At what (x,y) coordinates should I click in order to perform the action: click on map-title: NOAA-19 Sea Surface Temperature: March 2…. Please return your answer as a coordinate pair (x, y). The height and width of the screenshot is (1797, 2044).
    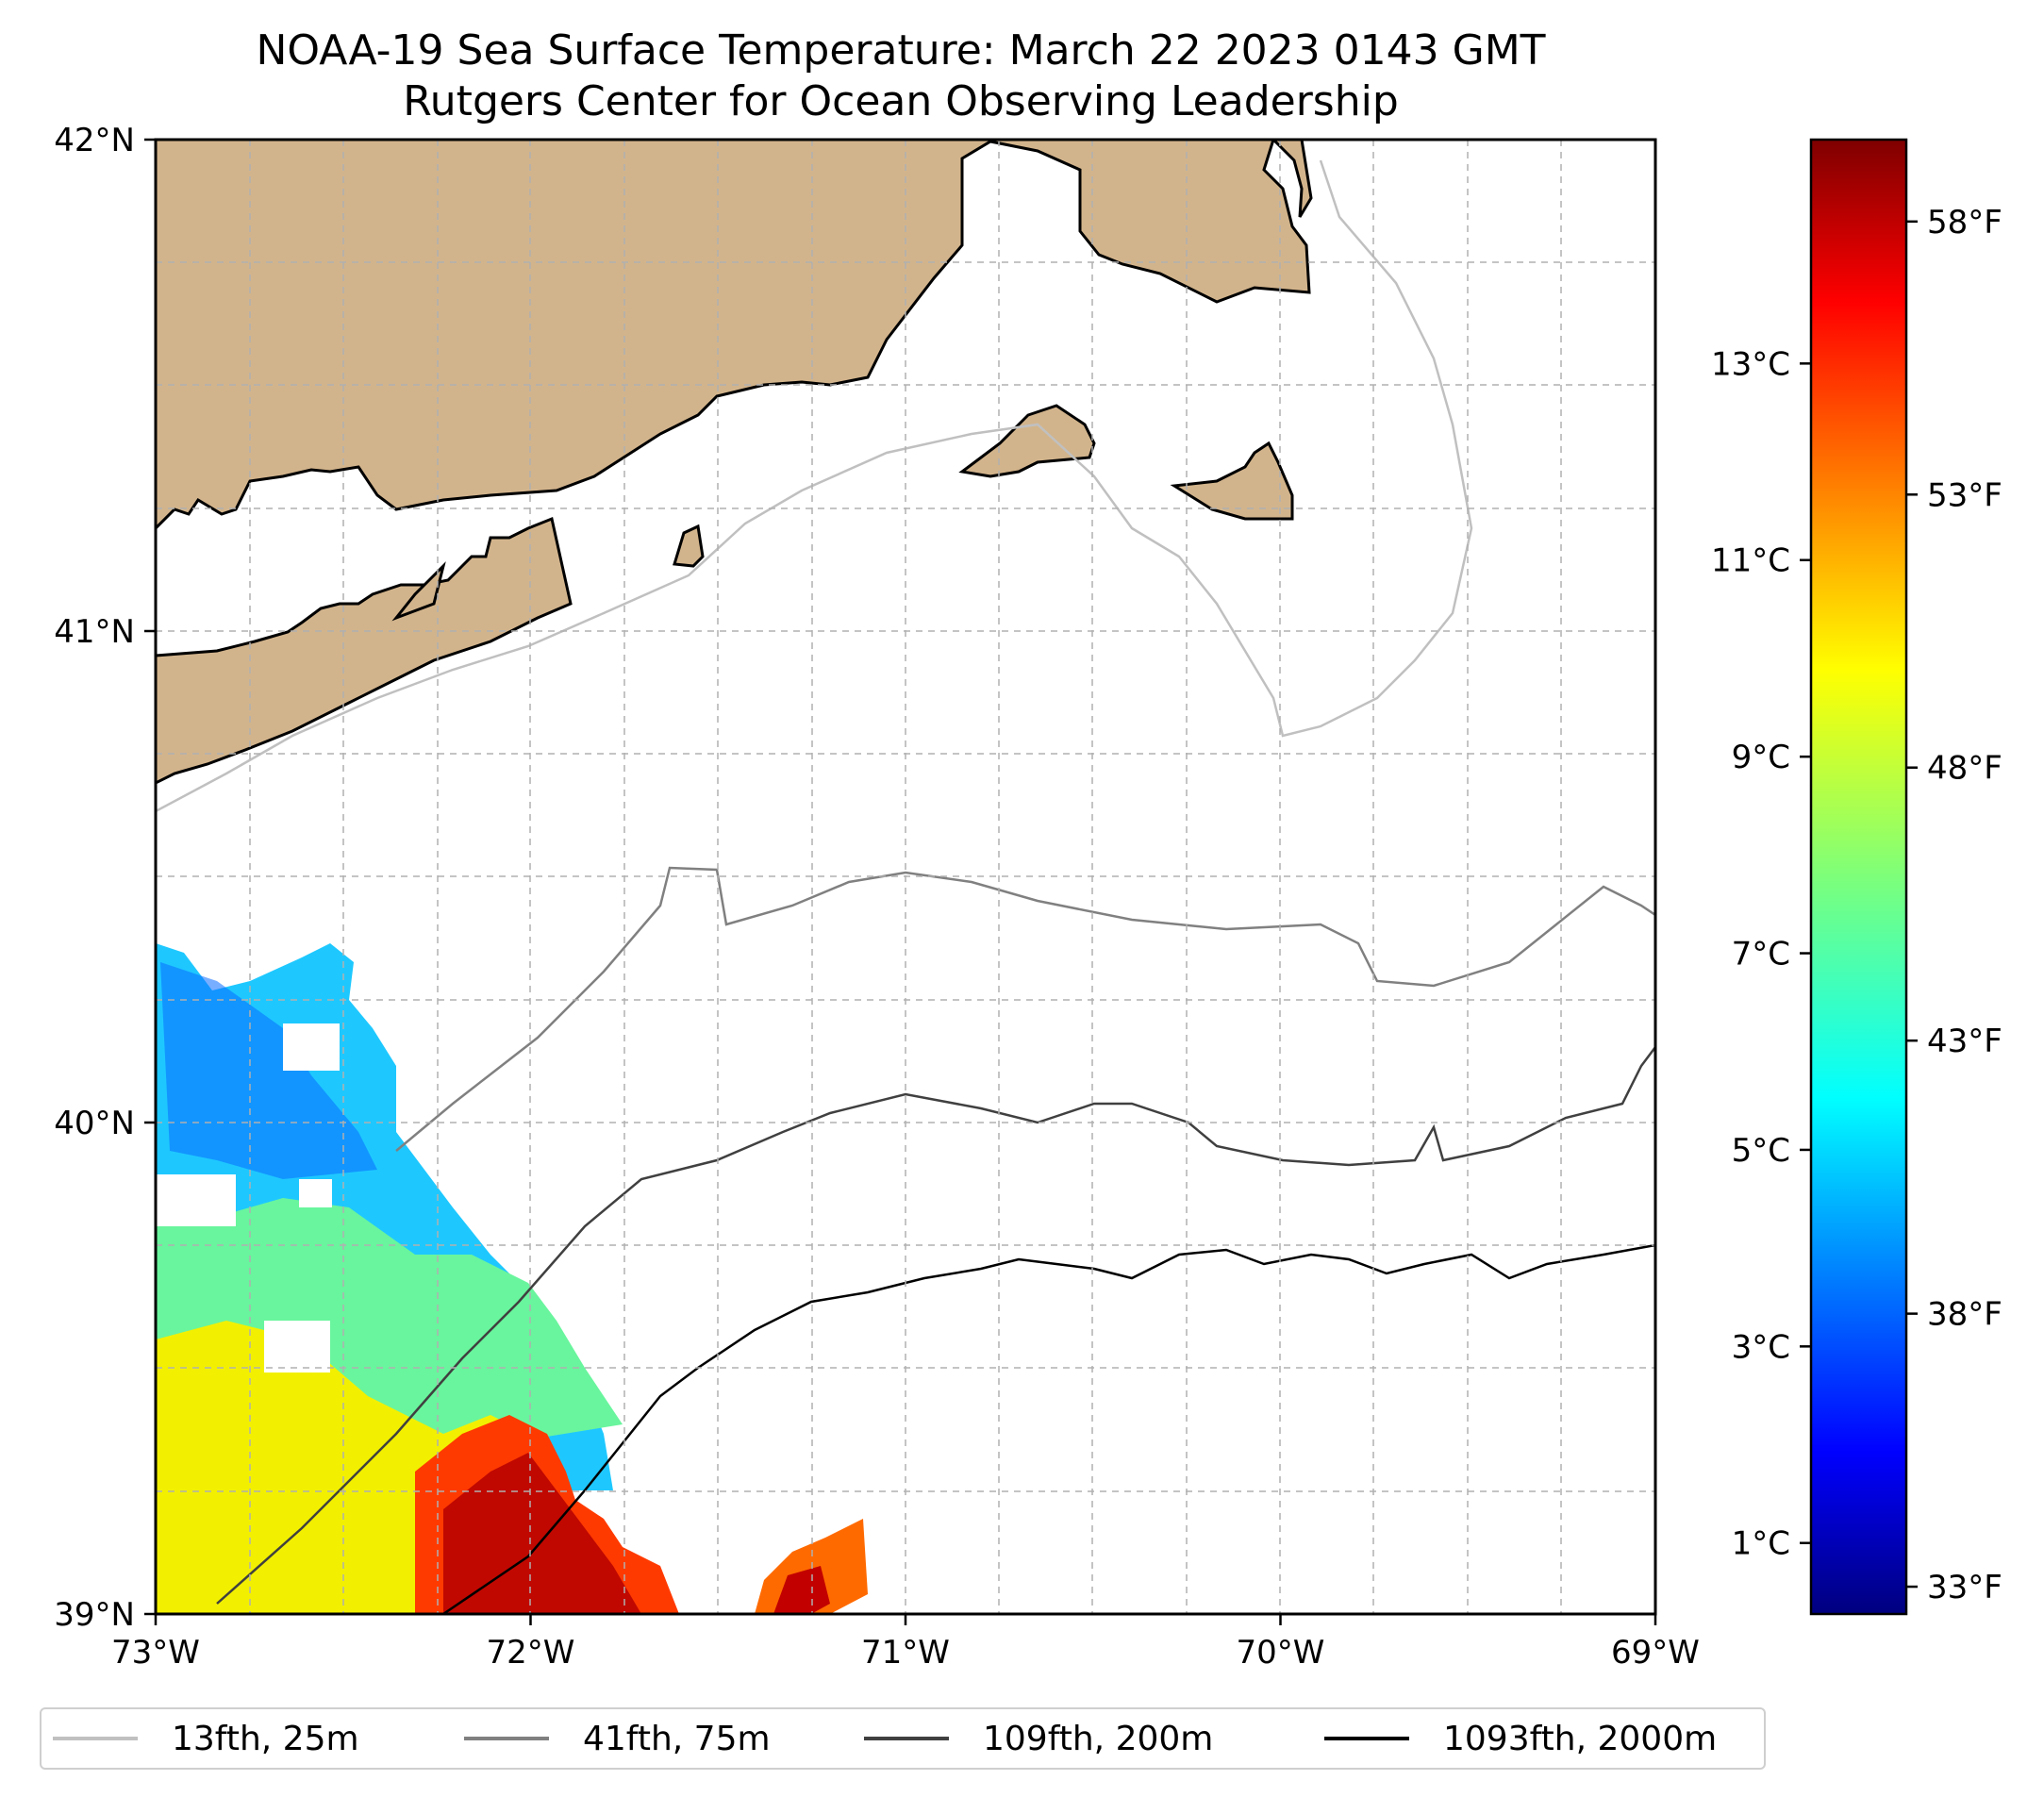
    Looking at the image, I should click on (901, 50).